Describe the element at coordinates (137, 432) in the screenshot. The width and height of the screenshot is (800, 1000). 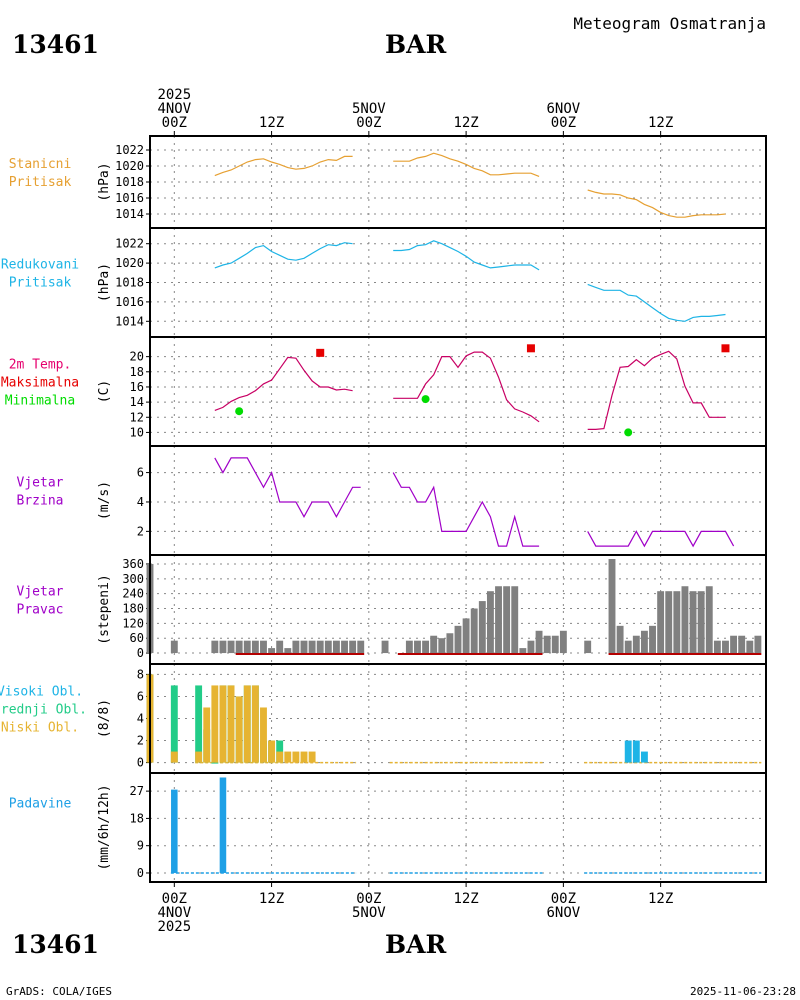
I see `y-tick-label: 10` at that location.